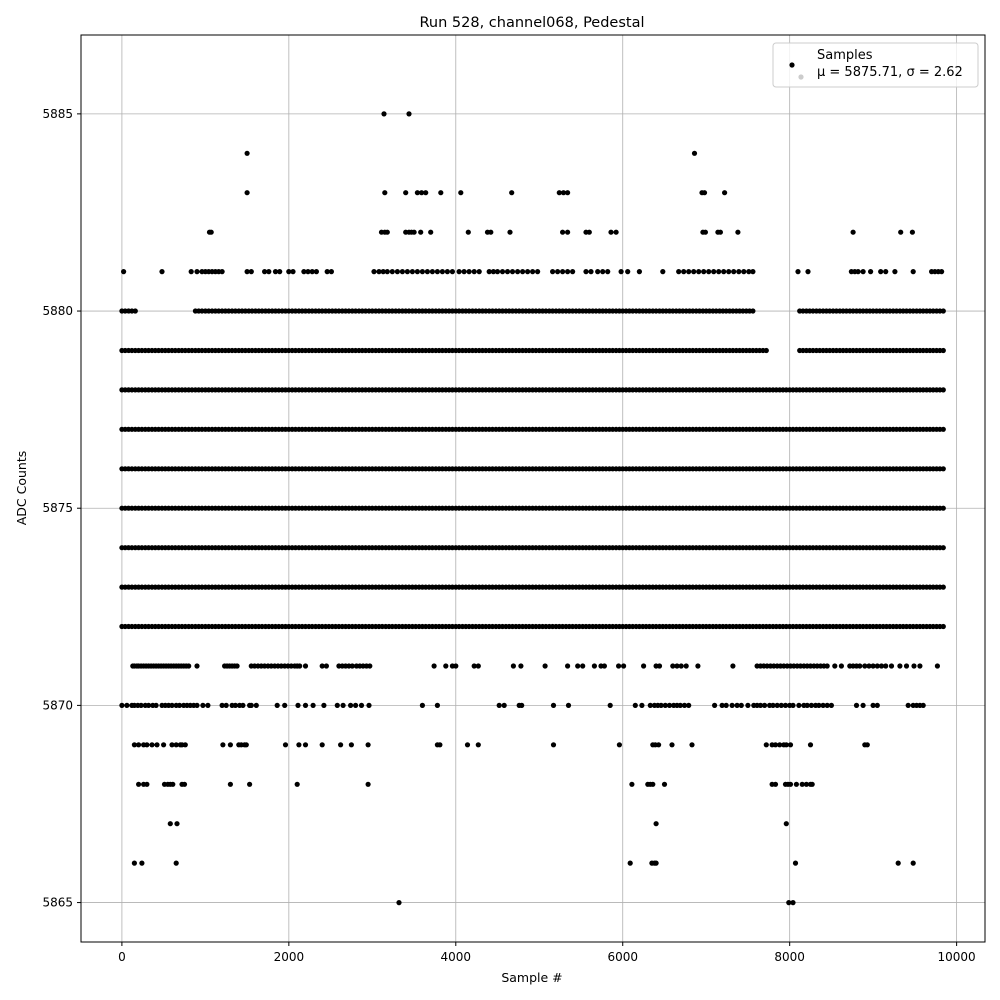 Image resolution: width=1000 pixels, height=1000 pixels. What do you see at coordinates (289, 957) in the screenshot?
I see `x-tick-label: 2000` at bounding box center [289, 957].